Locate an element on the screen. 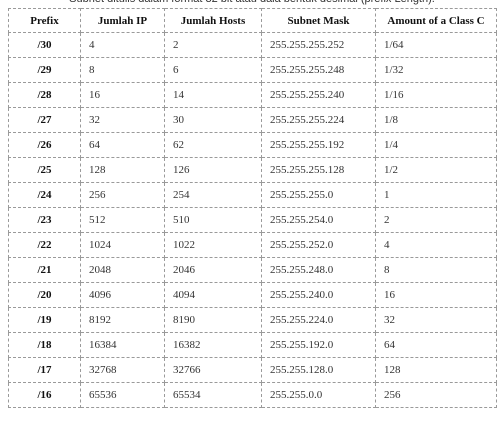  amount-class-c-cell: 32 is located at coordinates (436, 320).